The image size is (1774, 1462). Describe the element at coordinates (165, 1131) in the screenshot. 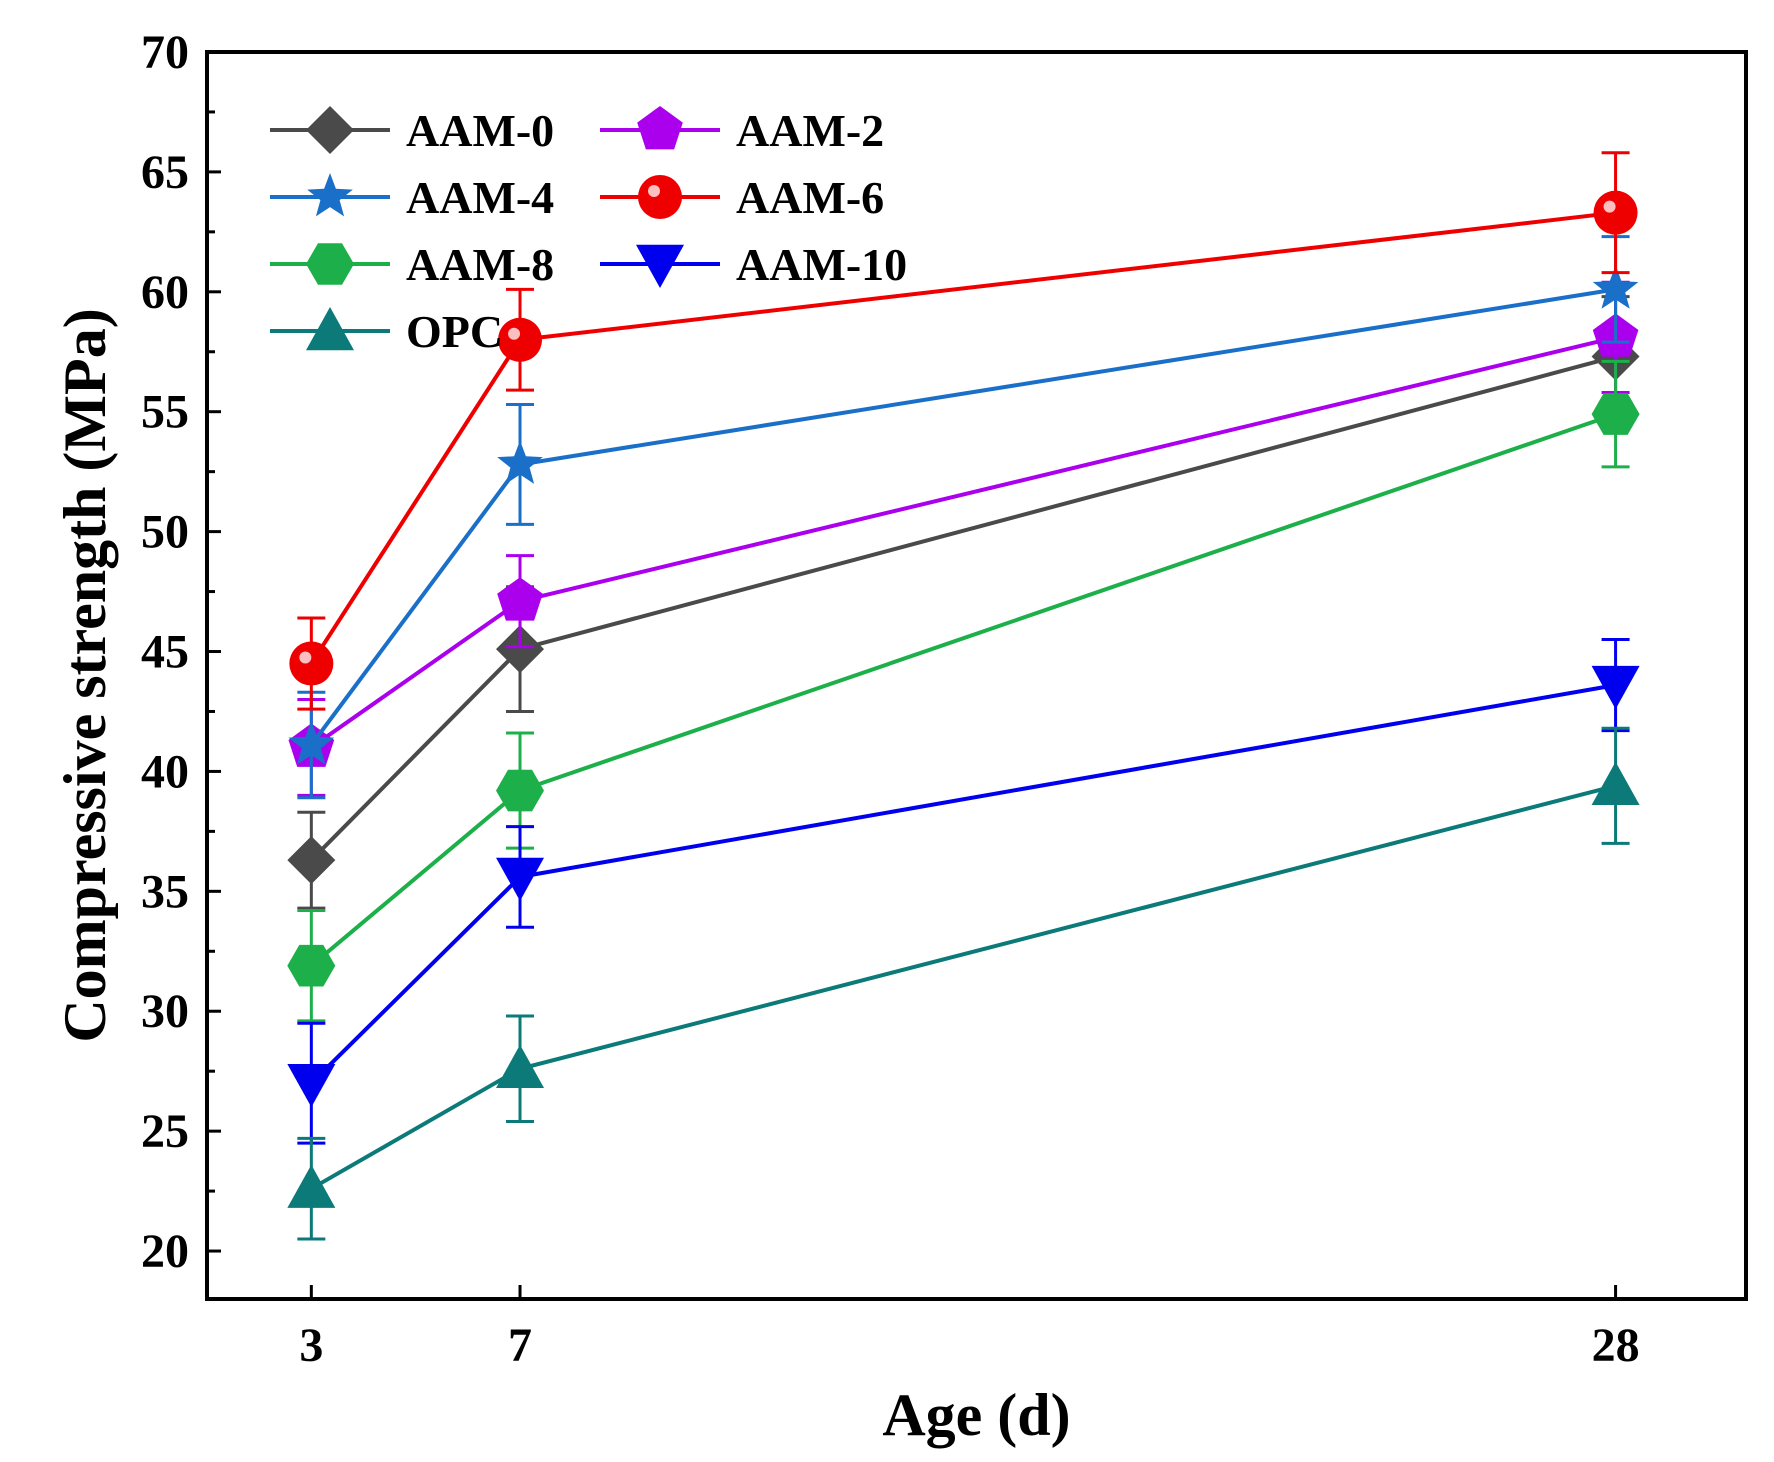

I see `y-tick-label: 25` at that location.